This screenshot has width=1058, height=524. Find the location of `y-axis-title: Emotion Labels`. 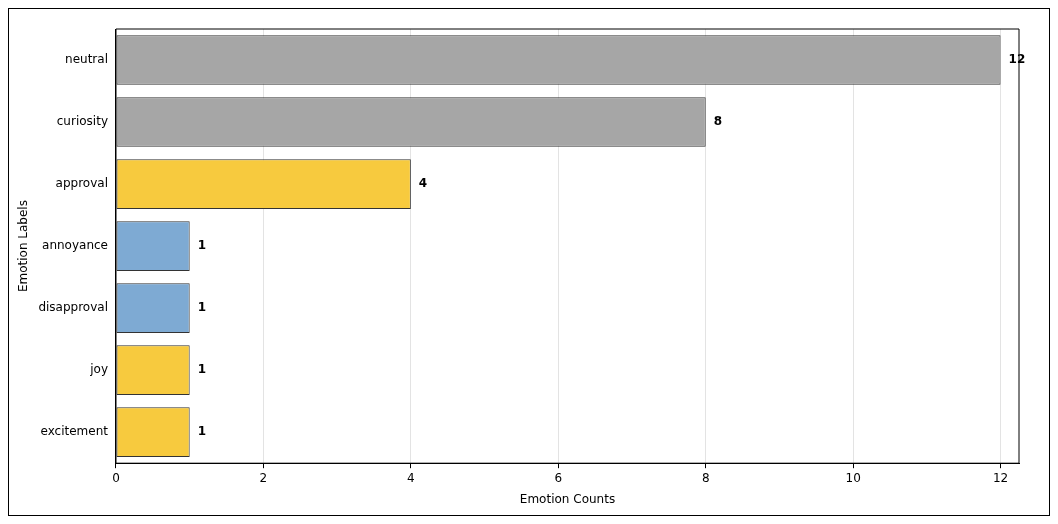

y-axis-title: Emotion Labels is located at coordinates (23, 246).